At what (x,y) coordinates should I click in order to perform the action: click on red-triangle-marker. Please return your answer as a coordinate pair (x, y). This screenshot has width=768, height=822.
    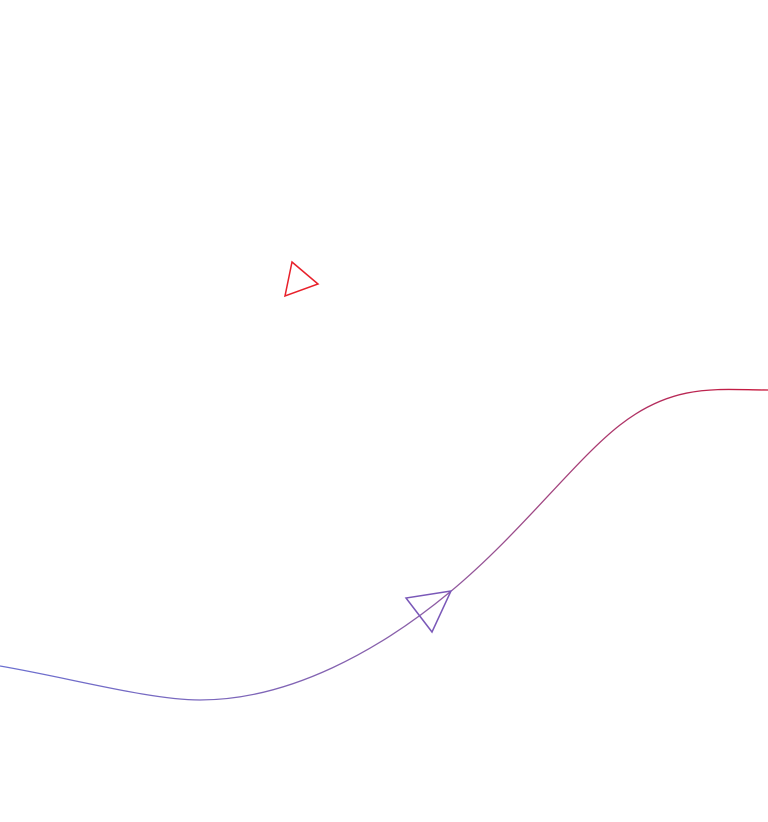
    Looking at the image, I should click on (301, 279).